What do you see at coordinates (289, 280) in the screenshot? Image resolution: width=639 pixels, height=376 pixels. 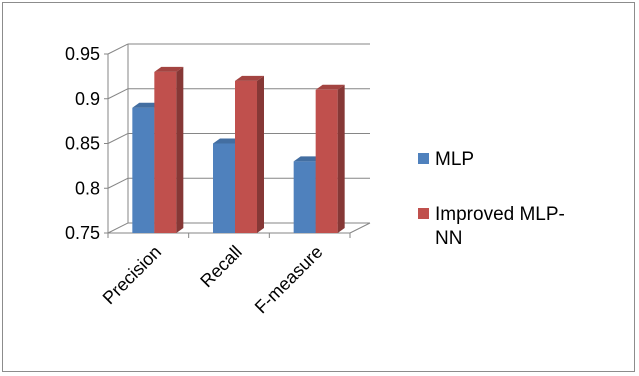 I see `x-tick-label: F-measure` at bounding box center [289, 280].